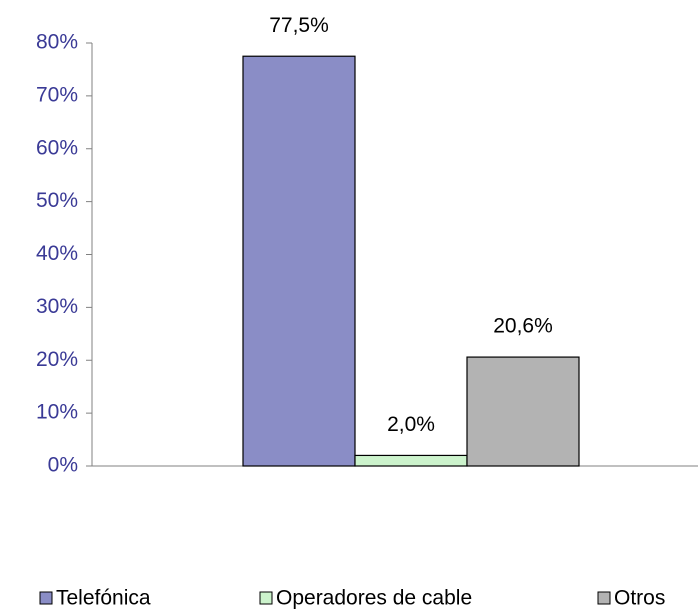  I want to click on value-label: 77,5%, so click(299, 25).